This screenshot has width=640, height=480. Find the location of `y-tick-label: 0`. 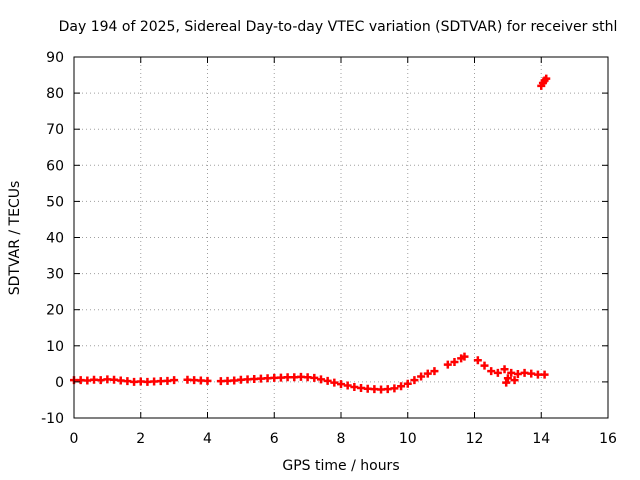

y-tick-label: 0 is located at coordinates (59, 383).